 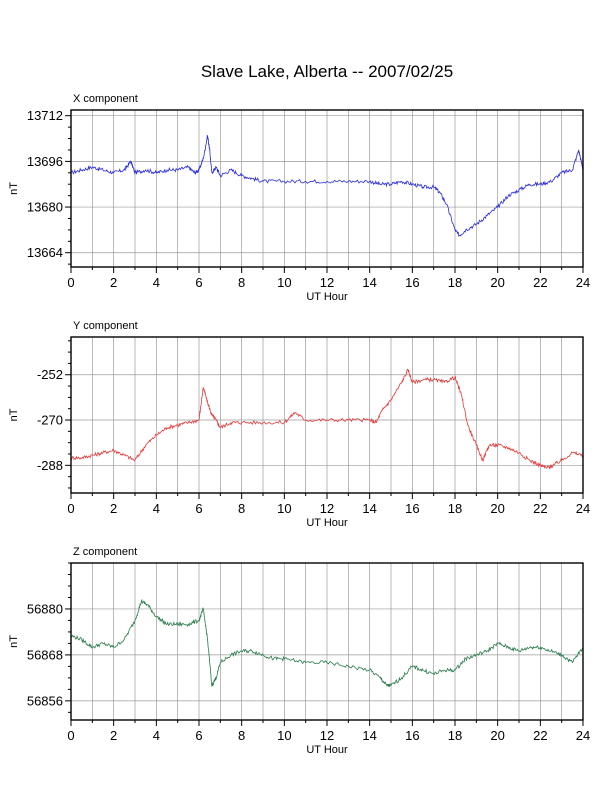 I want to click on y-tick-label: 56880, so click(x=45, y=608).